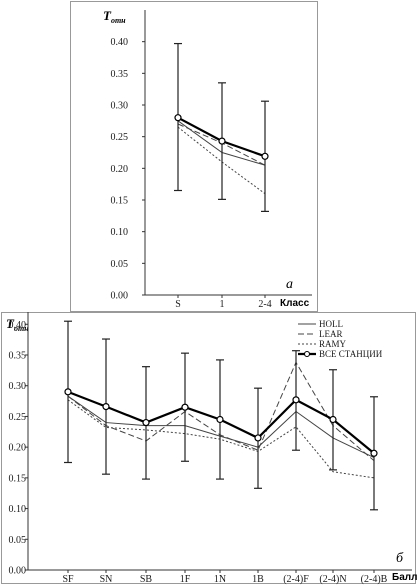 This screenshot has height=585, width=417. Describe the element at coordinates (331, 324) in the screenshot. I see `legend-label-holl: HOLL` at that location.